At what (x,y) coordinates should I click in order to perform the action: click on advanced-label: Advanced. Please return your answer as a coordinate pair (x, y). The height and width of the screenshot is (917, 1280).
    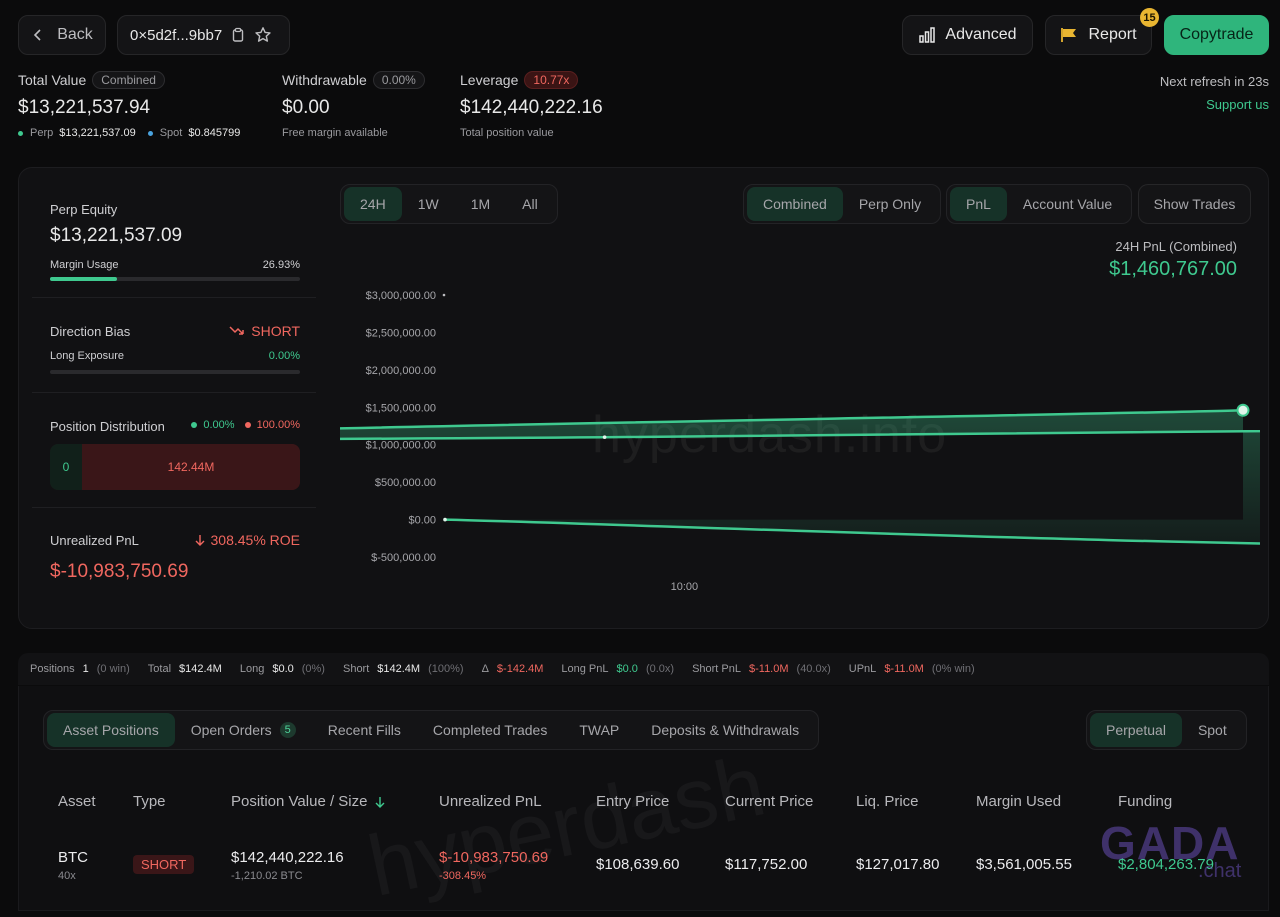
    Looking at the image, I should click on (981, 34).